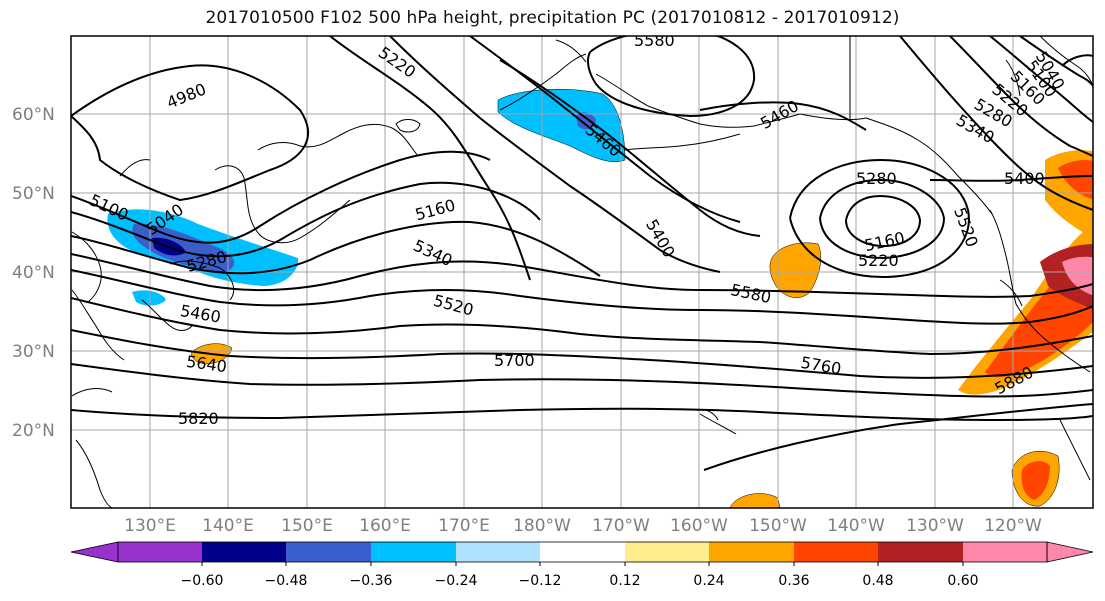 The image size is (1105, 601). Describe the element at coordinates (876, 178) in the screenshot. I see `contour-label: 5280` at that location.